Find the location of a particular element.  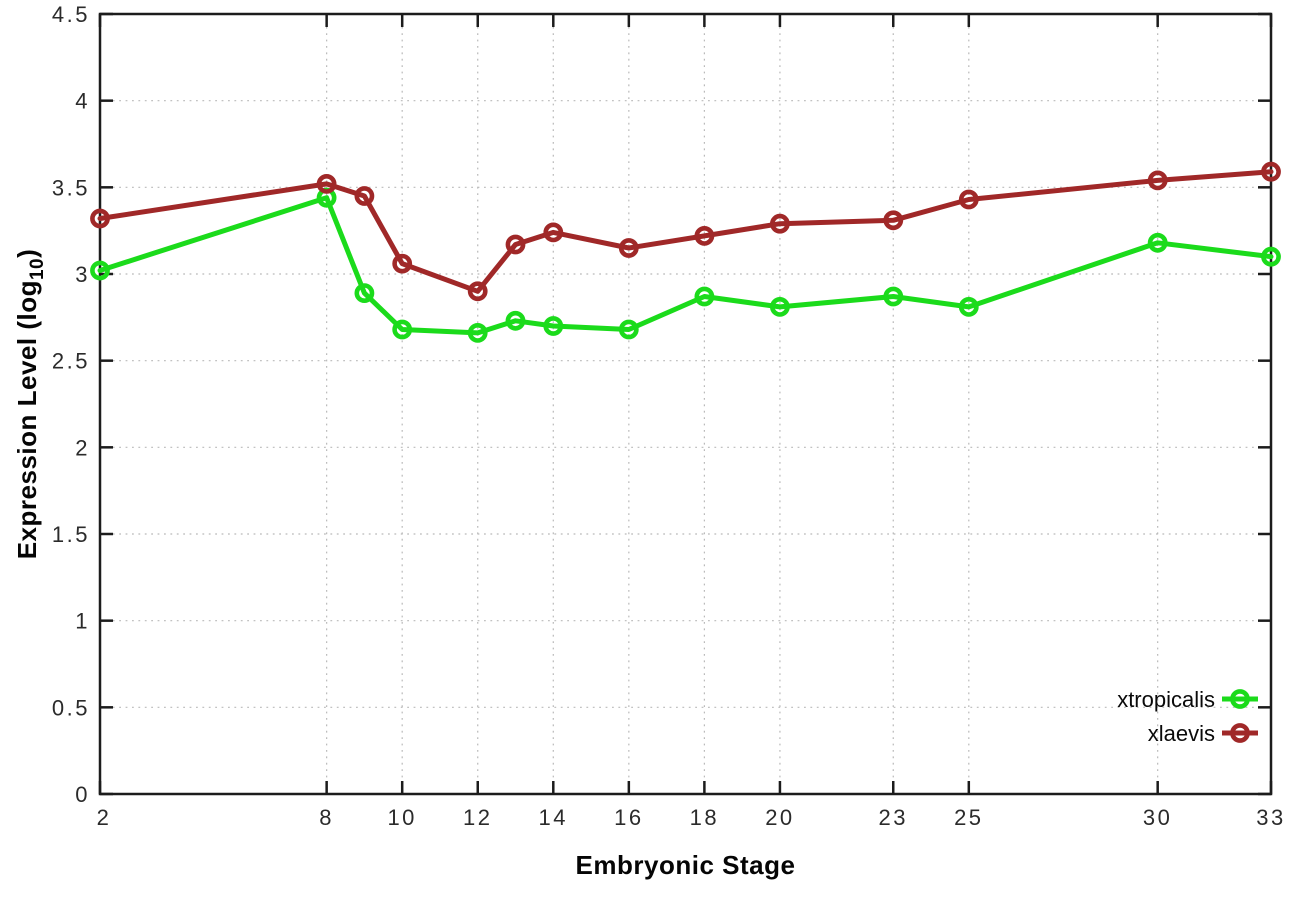

y-tick-label: 3.5 is located at coordinates (71, 187).